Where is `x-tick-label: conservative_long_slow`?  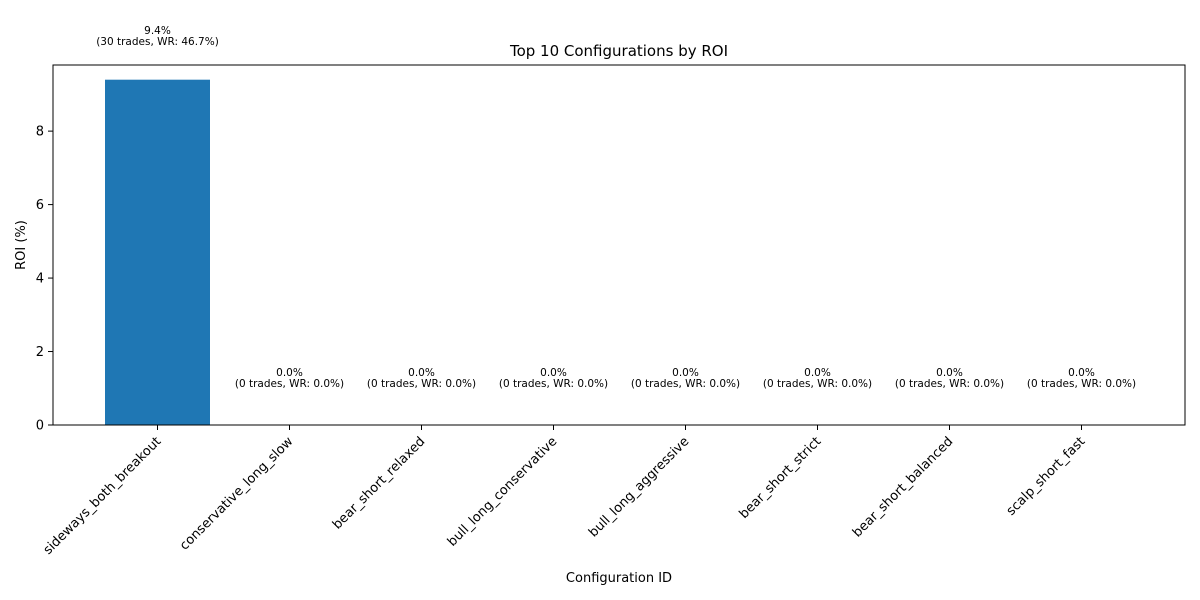 x-tick-label: conservative_long_slow is located at coordinates (236, 493).